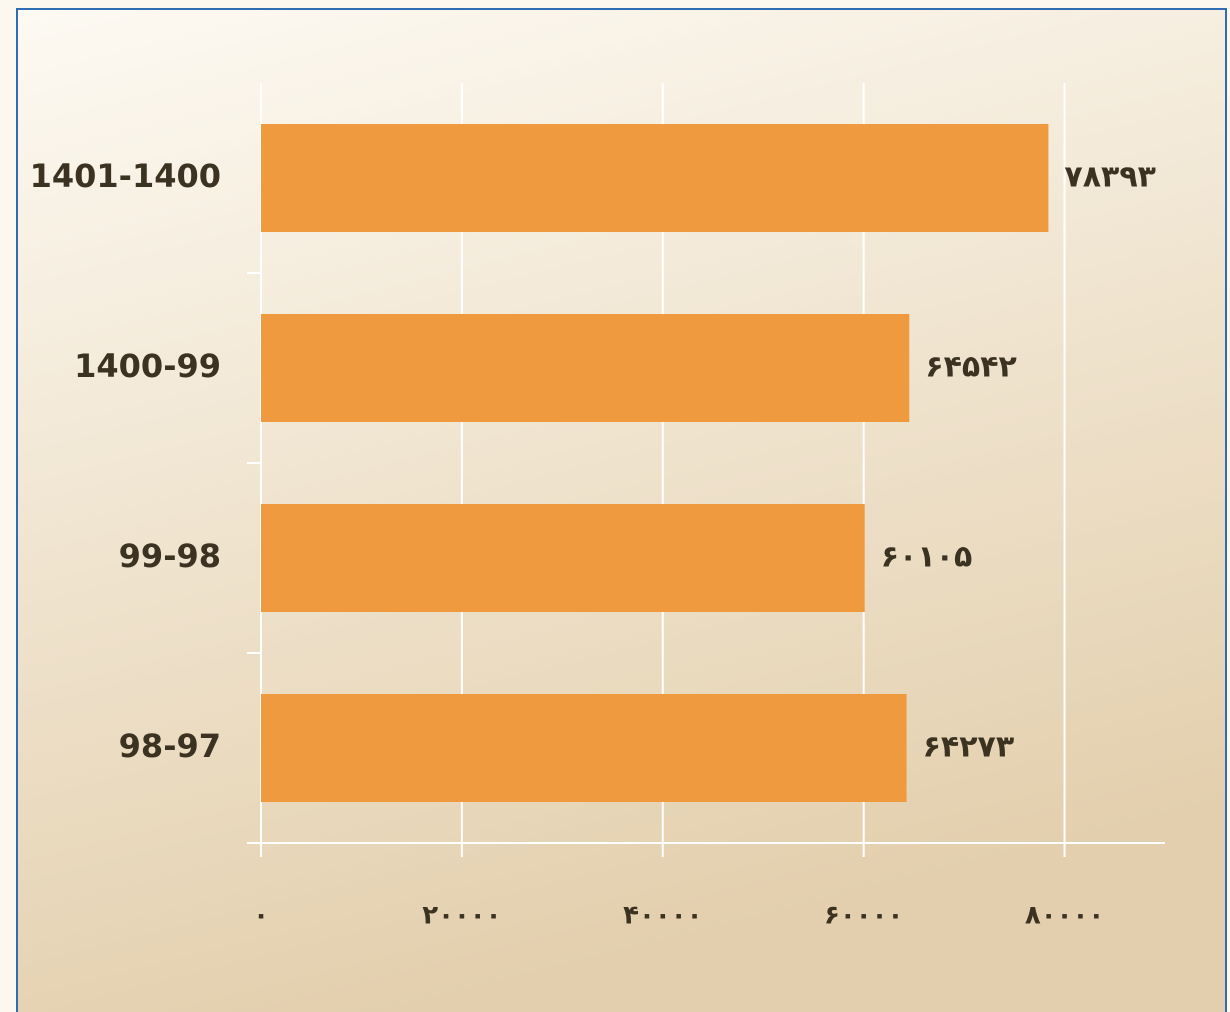 This screenshot has height=1012, width=1230. Describe the element at coordinates (863, 916) in the screenshot. I see `x-tick-label: ۶۰۰۰۰` at that location.